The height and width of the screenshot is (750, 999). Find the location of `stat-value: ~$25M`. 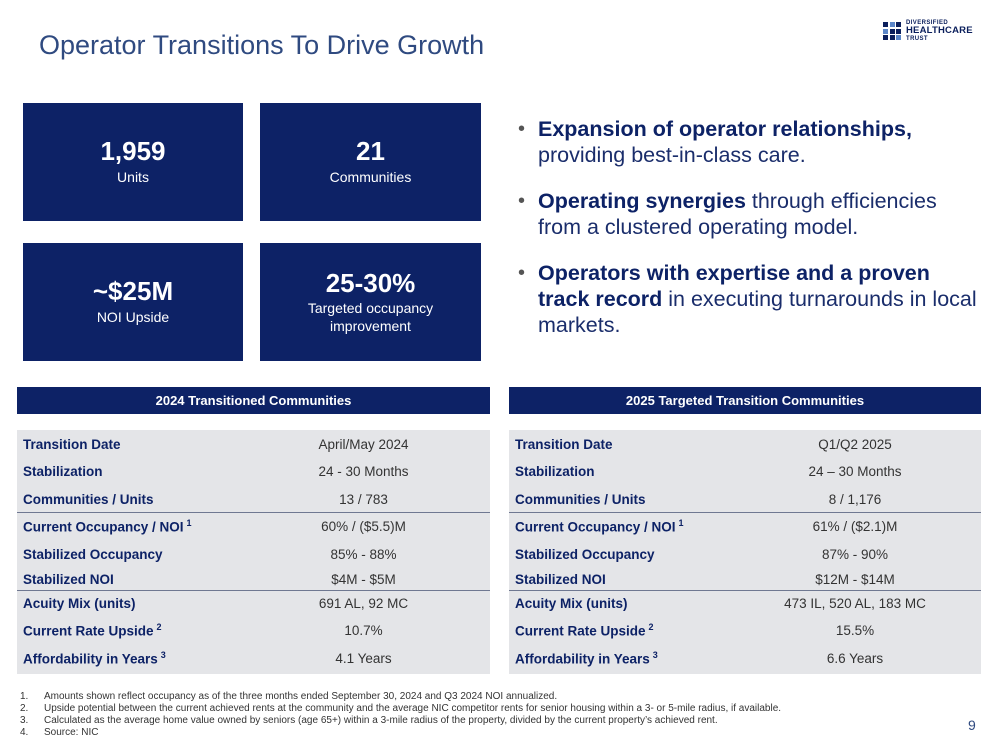

stat-value: ~$25M is located at coordinates (133, 291).